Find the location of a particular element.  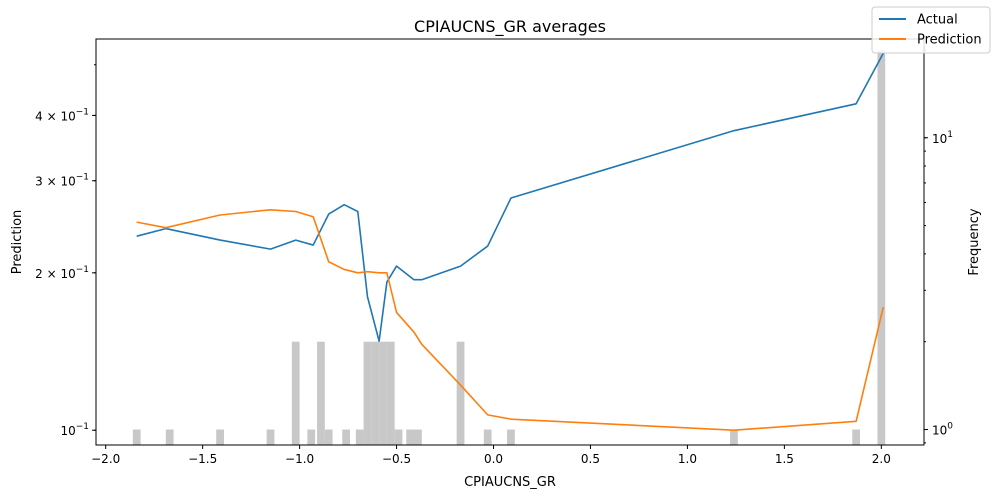

y-tick-label: 10⁻¹ is located at coordinates (74, 430).